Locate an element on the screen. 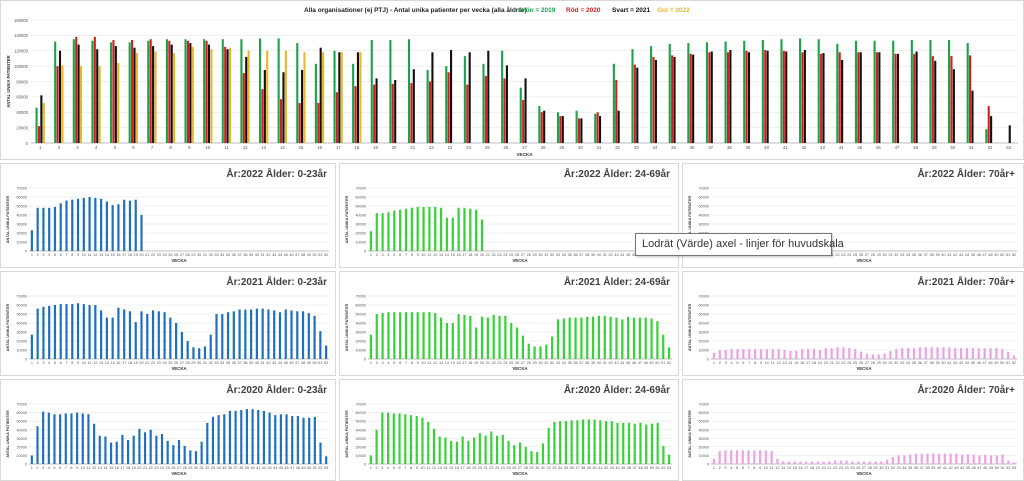 Image resolution: width=1024 pixels, height=481 pixels. bar-2022-w2 is located at coordinates (62, 104).